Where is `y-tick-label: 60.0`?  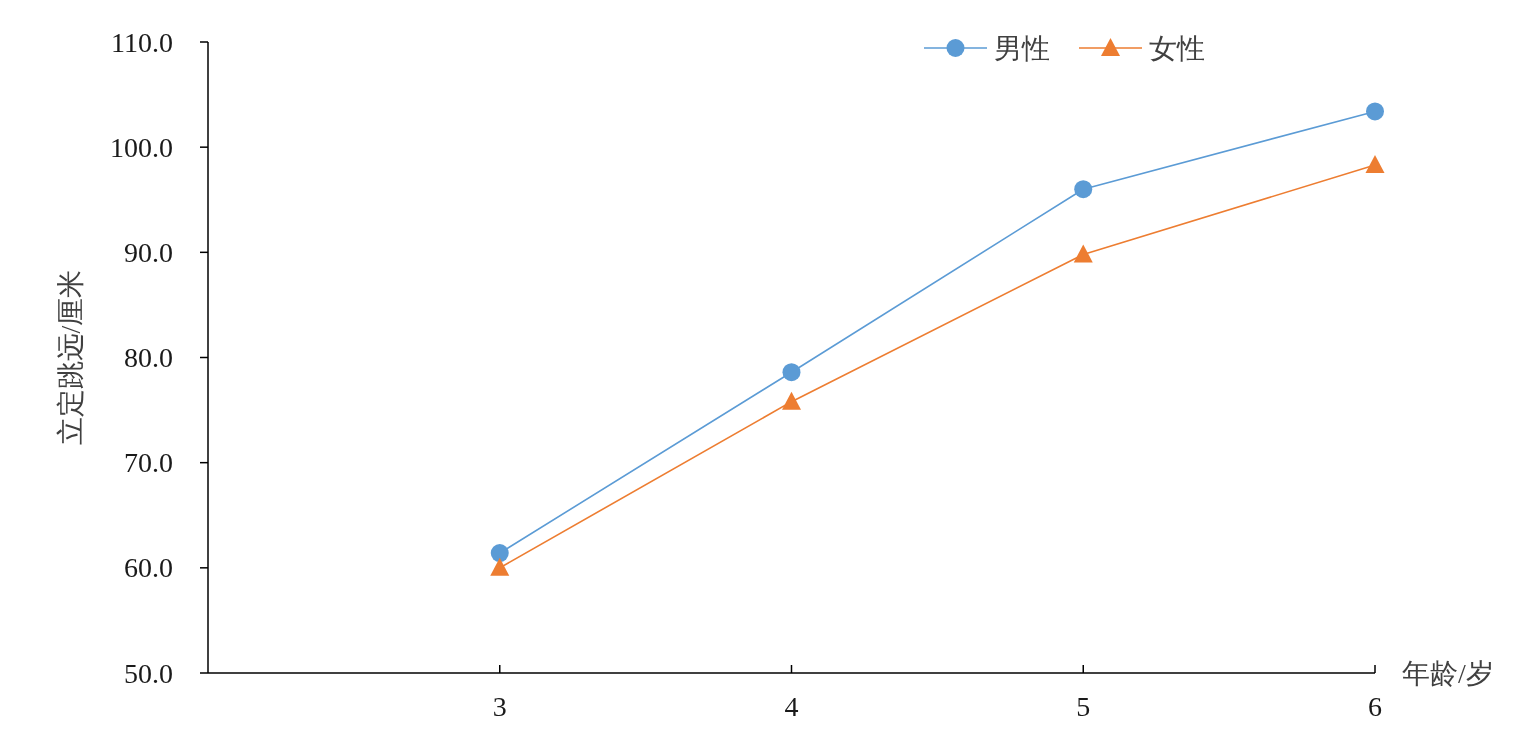
y-tick-label: 60.0 is located at coordinates (148, 568).